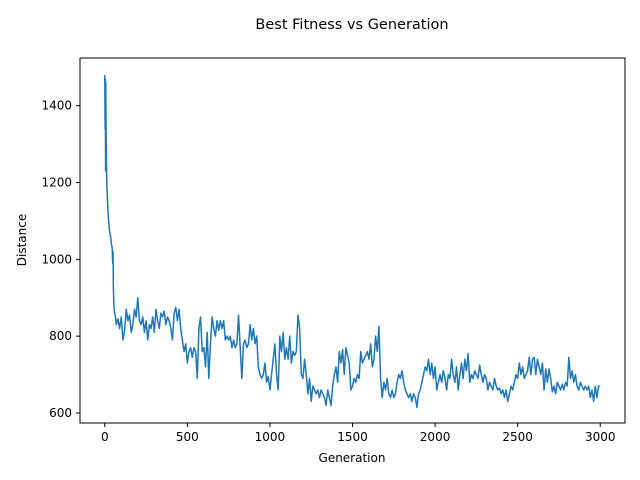  Describe the element at coordinates (56, 259) in the screenshot. I see `y-tick-label: 1000` at that location.